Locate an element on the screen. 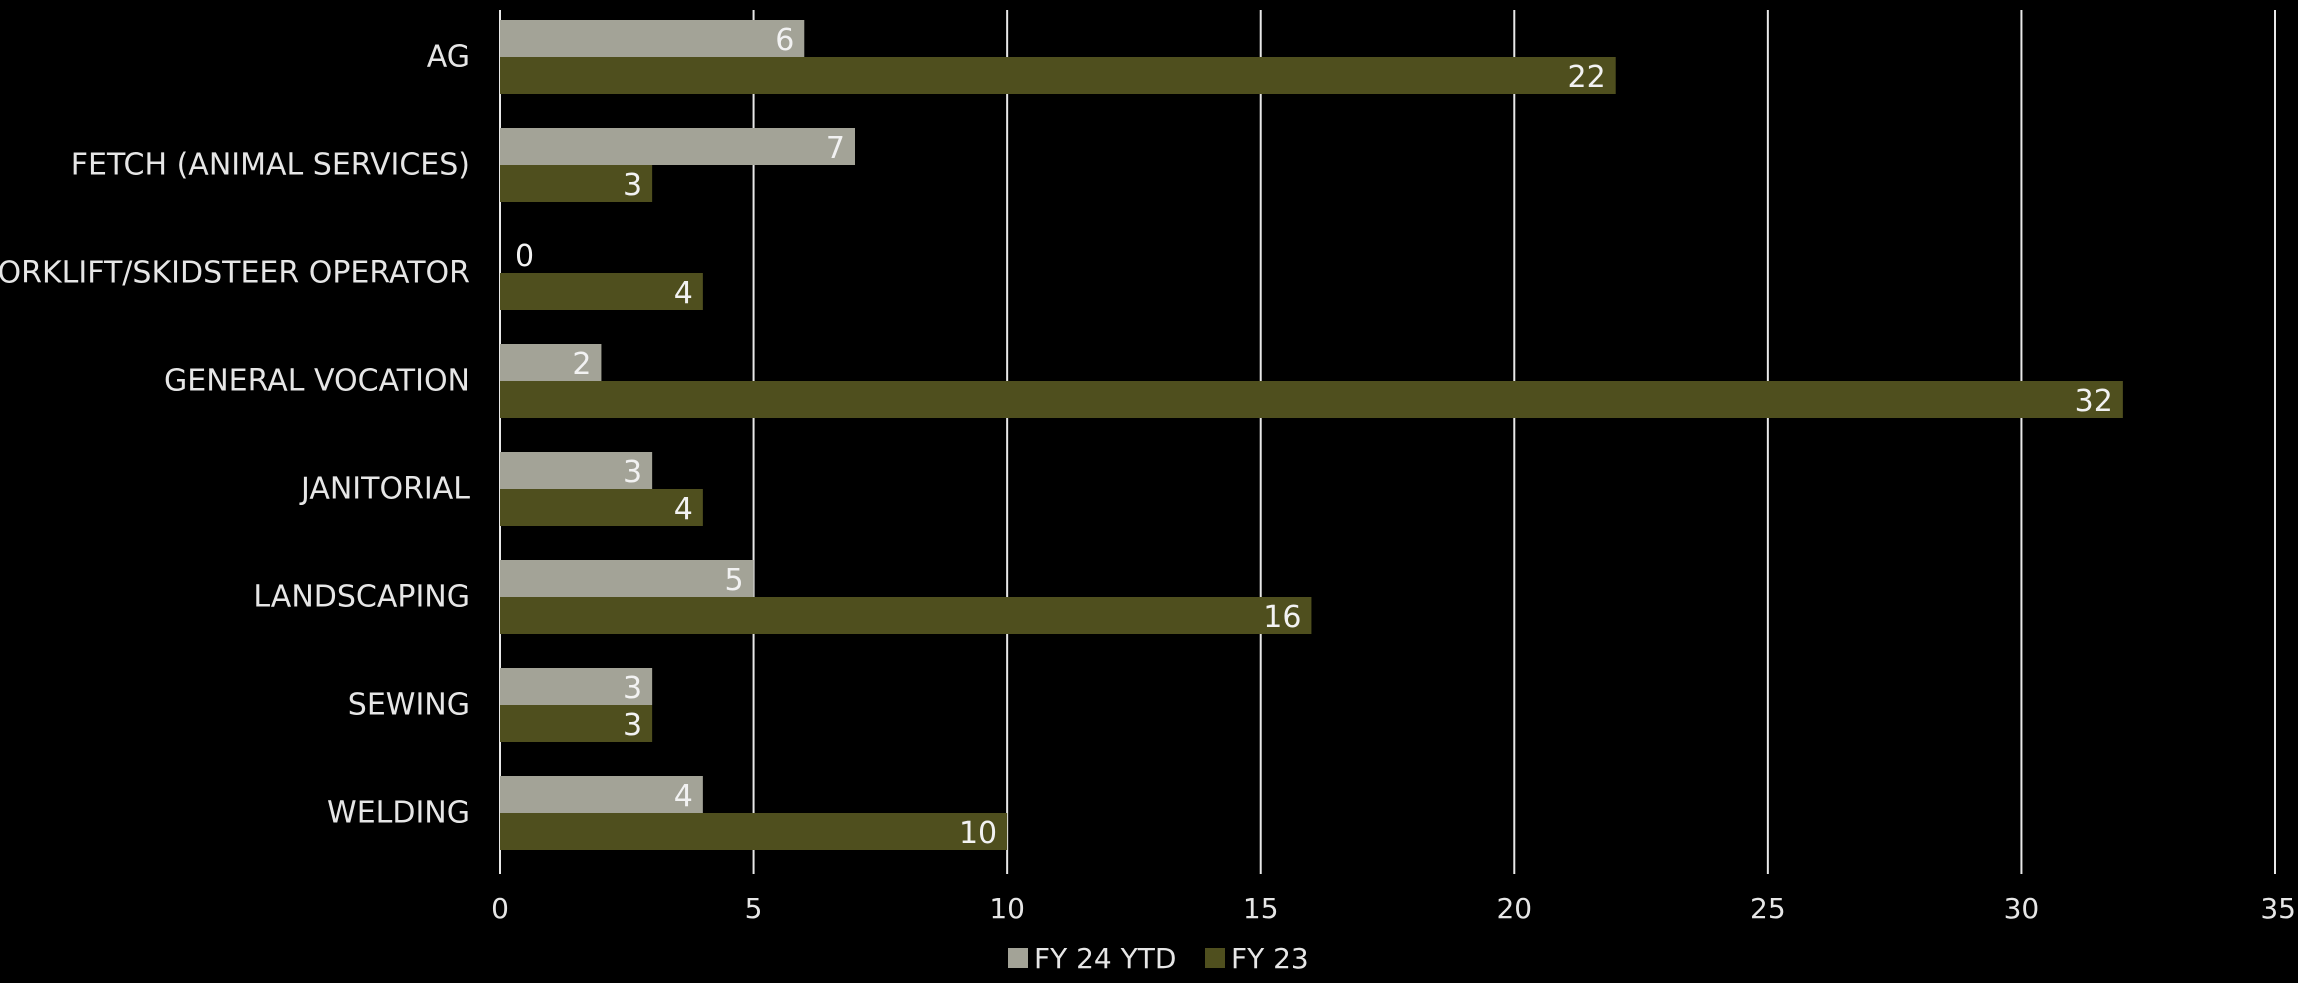 This screenshot has width=2298, height=983. data-label-fy23-2: 4 is located at coordinates (683, 293).